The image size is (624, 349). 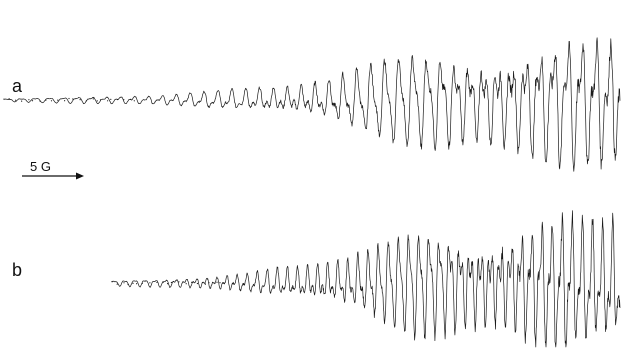 What do you see at coordinates (80, 176) in the screenshot?
I see `scale-bar-arrowhead` at bounding box center [80, 176].